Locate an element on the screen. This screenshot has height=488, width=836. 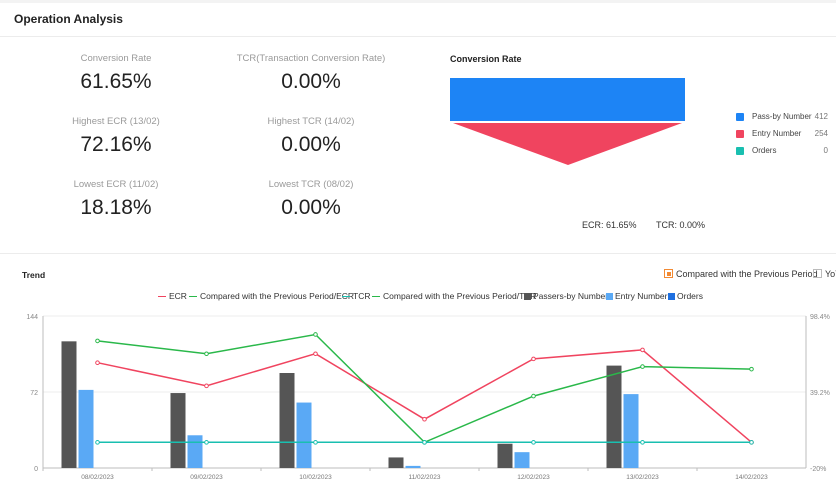
metric-tcr: TCR(Transaction Conversion Rate) 0.00% is located at coordinates (311, 73).